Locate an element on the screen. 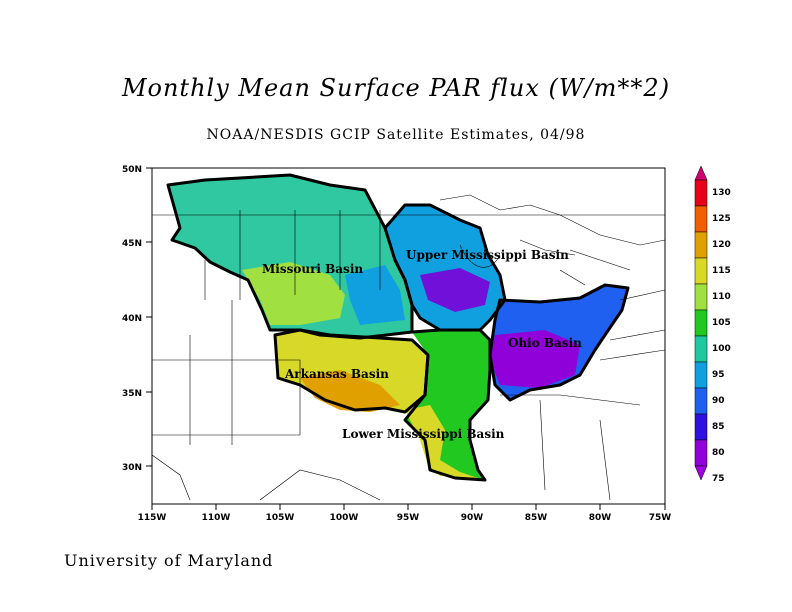 The image size is (792, 612). lon-tick: 100W is located at coordinates (344, 513).